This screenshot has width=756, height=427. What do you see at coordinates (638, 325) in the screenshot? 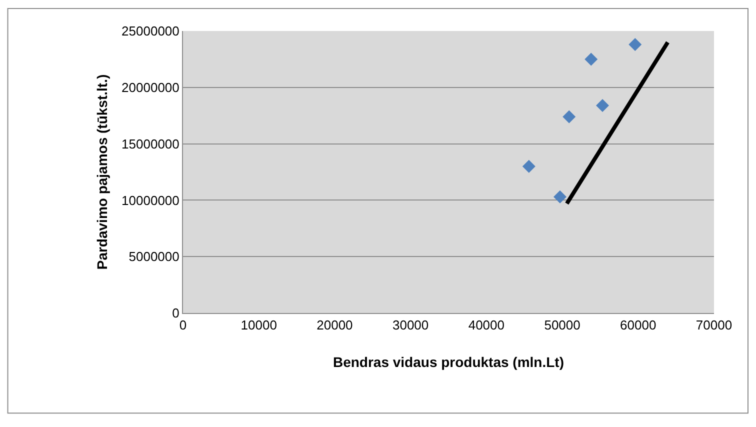
I see `x-tick-label: 60000` at bounding box center [638, 325].